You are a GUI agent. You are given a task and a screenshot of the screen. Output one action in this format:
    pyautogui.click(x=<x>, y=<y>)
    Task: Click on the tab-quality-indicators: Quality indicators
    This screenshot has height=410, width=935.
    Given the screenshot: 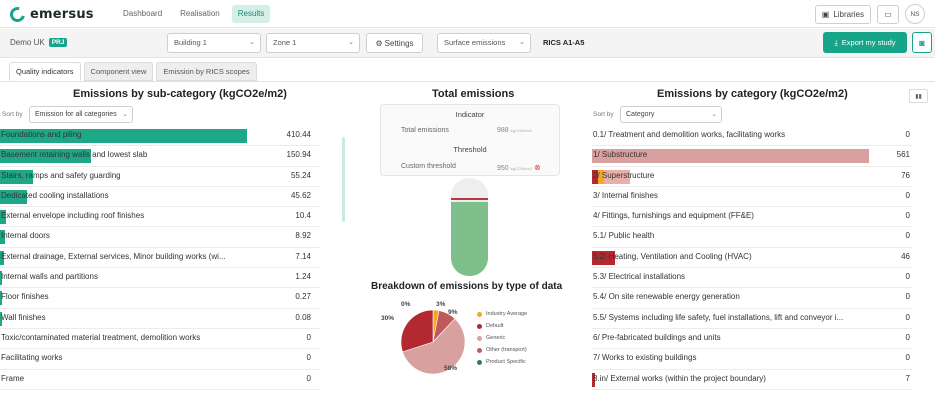 What is the action you would take?
    pyautogui.click(x=45, y=71)
    